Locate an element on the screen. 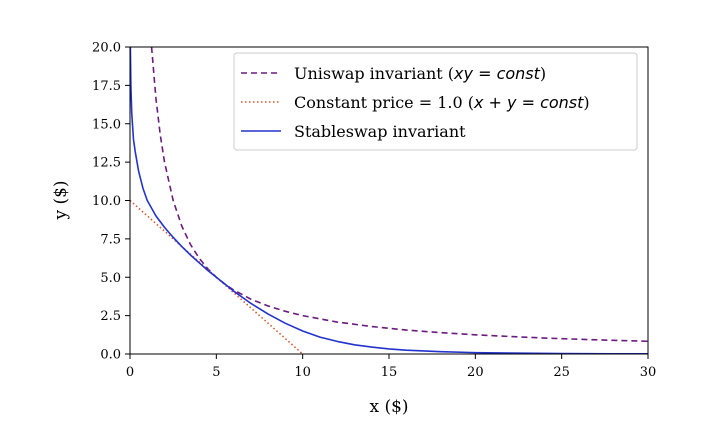 Image resolution: width=706 pixels, height=442 pixels. x-tick-label: 0 is located at coordinates (130, 372).